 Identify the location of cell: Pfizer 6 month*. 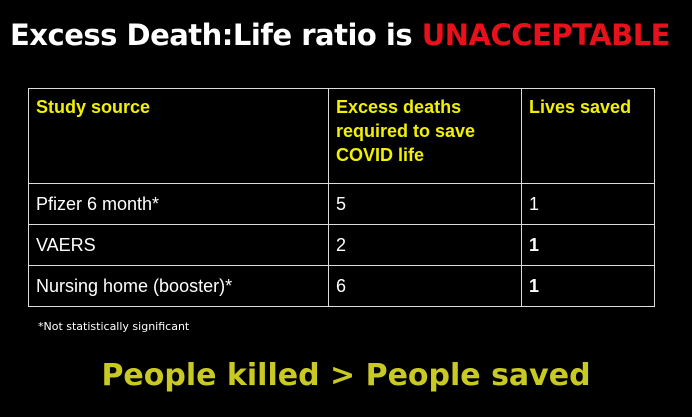
(178, 204).